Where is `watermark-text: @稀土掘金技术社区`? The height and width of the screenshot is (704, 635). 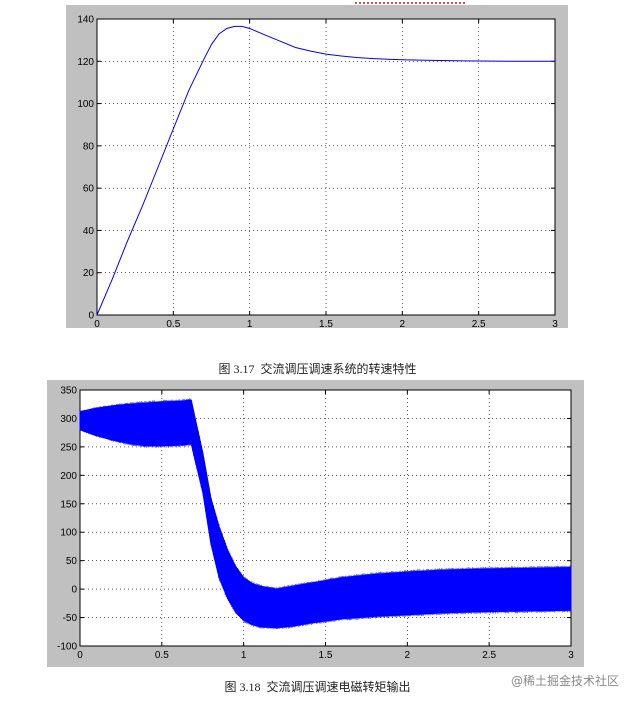 watermark-text: @稀土掘金技术社区 is located at coordinates (564, 681).